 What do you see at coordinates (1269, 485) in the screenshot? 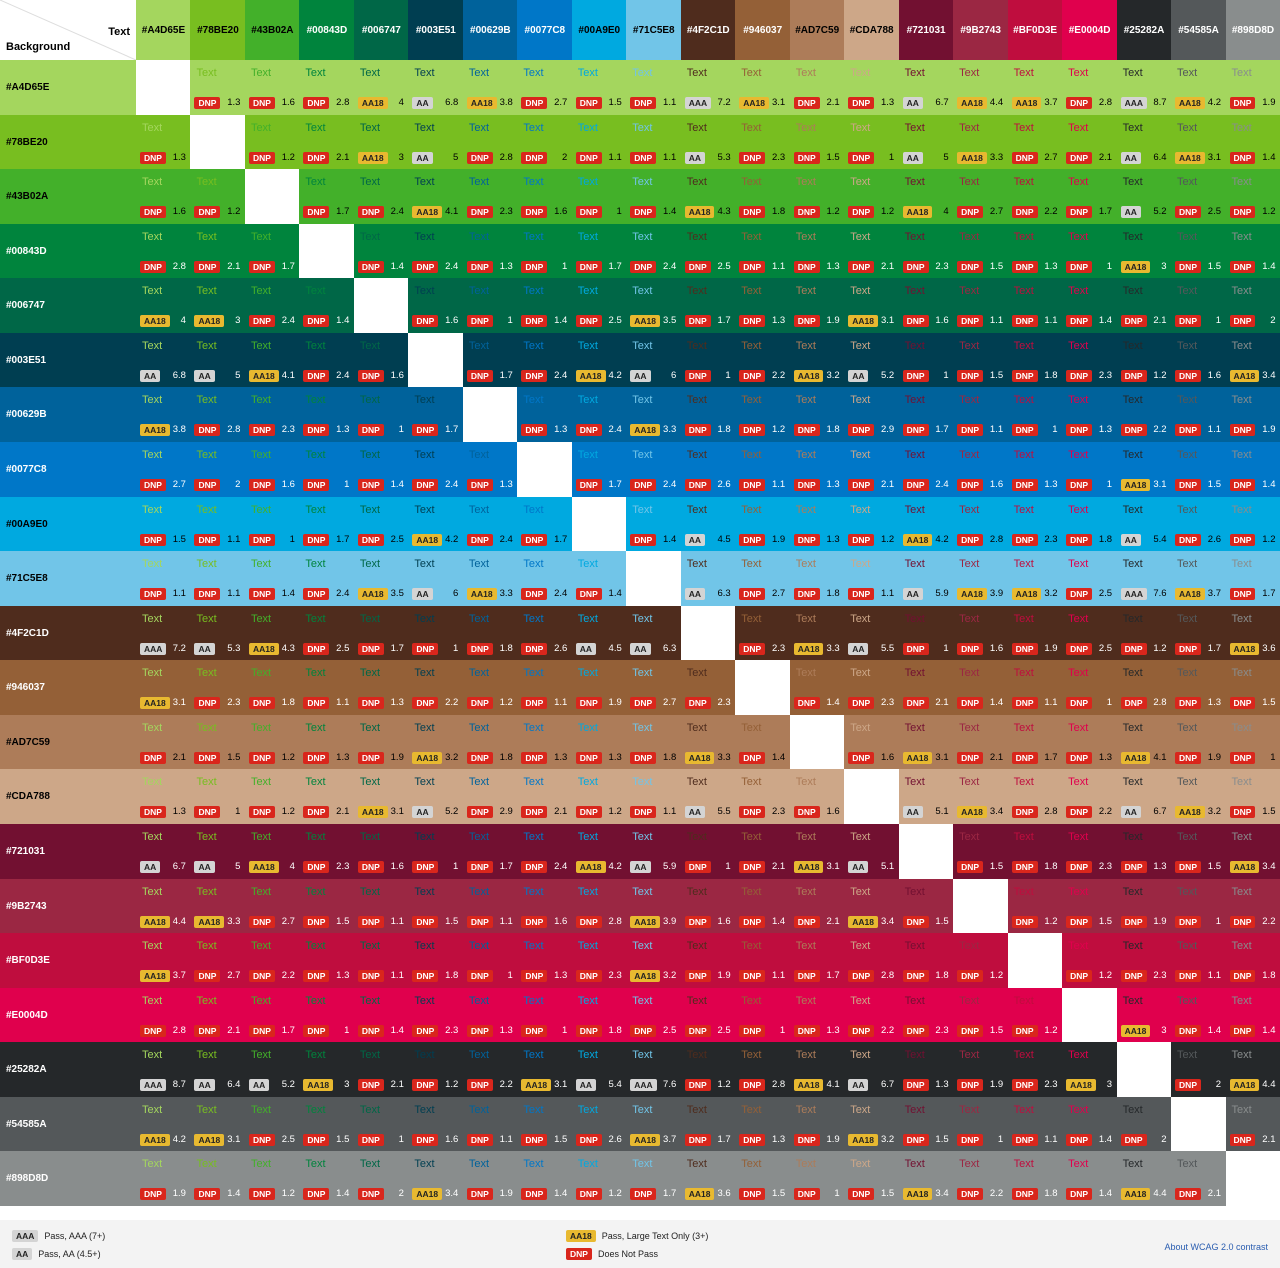
I see `contrast-ratio: 1.4` at bounding box center [1269, 485].